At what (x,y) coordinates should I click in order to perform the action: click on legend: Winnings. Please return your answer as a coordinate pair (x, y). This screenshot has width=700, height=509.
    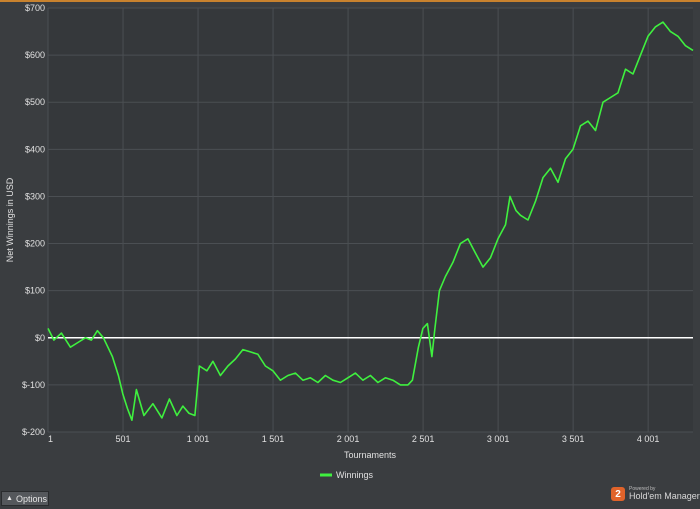
    Looking at the image, I should click on (347, 475).